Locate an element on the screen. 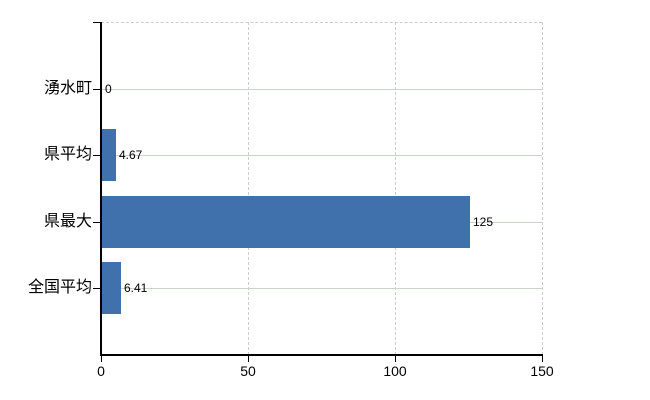  category-label: 県平均 is located at coordinates (67, 154).